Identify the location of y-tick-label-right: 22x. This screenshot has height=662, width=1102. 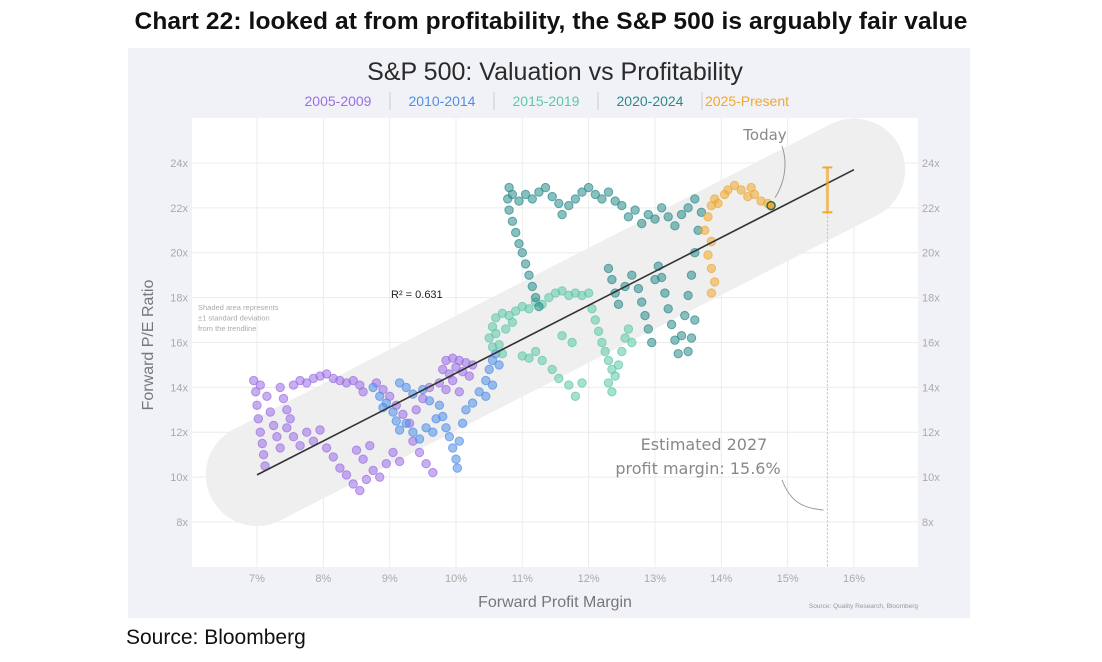
(931, 209).